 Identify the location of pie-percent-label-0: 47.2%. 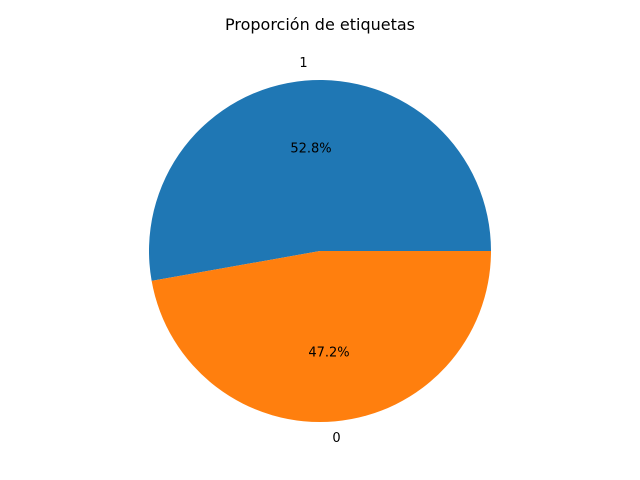
(328, 353).